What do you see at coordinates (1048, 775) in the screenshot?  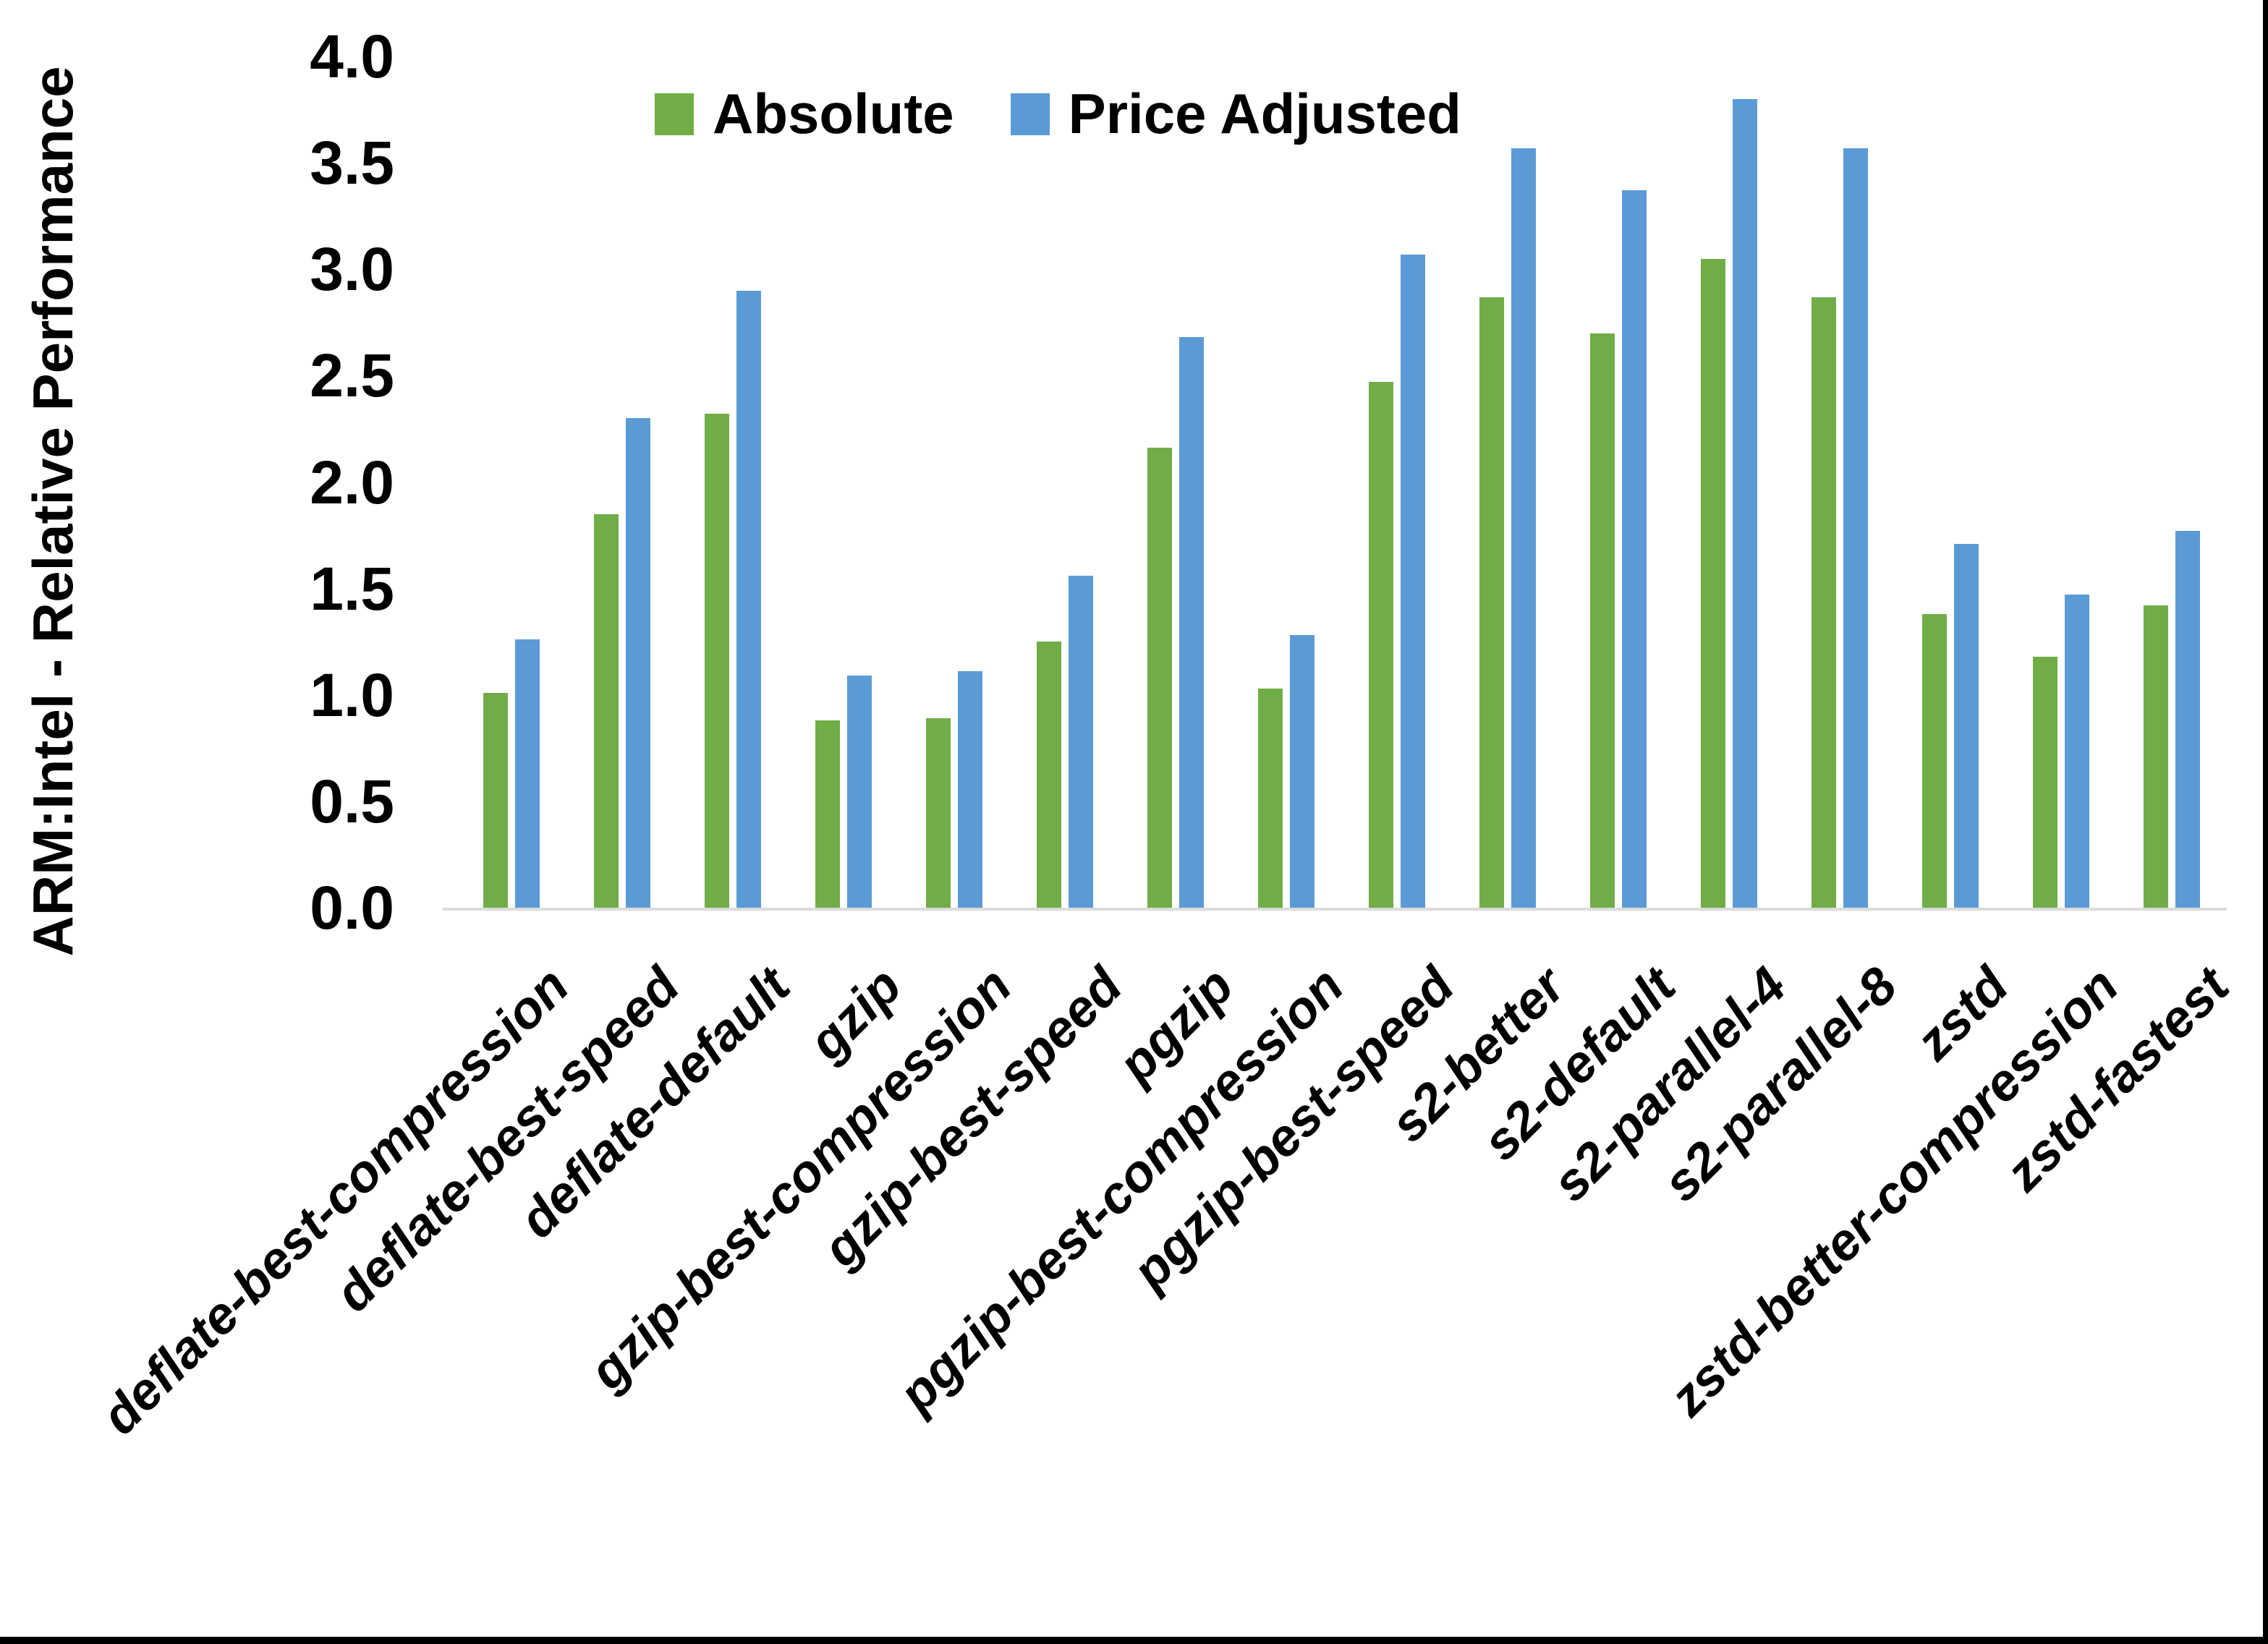 I see `bar-absolute-gzip-best-speed` at bounding box center [1048, 775].